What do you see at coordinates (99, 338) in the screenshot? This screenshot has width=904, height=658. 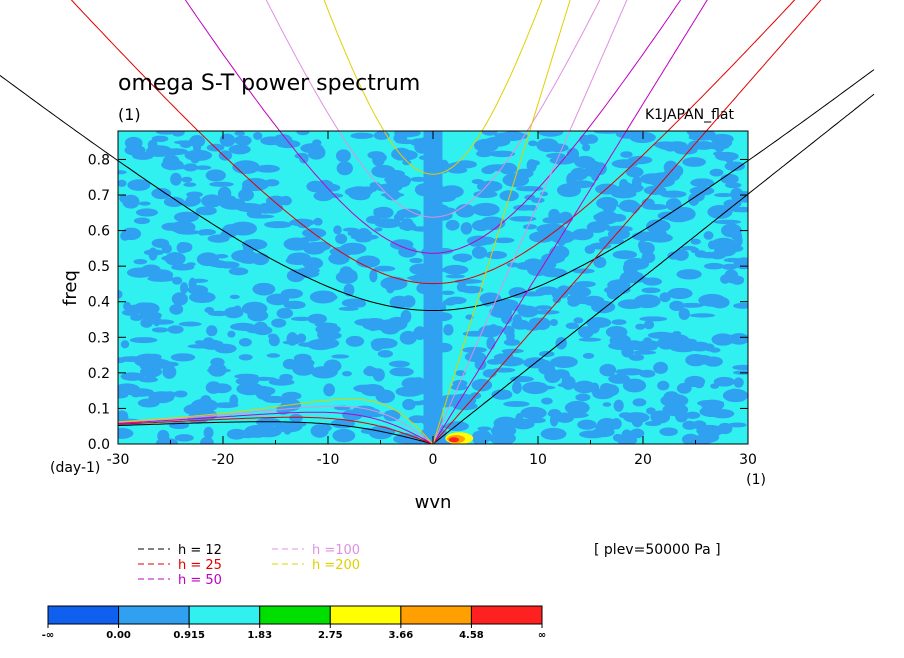 I see `y-tick-label: 0.3` at bounding box center [99, 338].